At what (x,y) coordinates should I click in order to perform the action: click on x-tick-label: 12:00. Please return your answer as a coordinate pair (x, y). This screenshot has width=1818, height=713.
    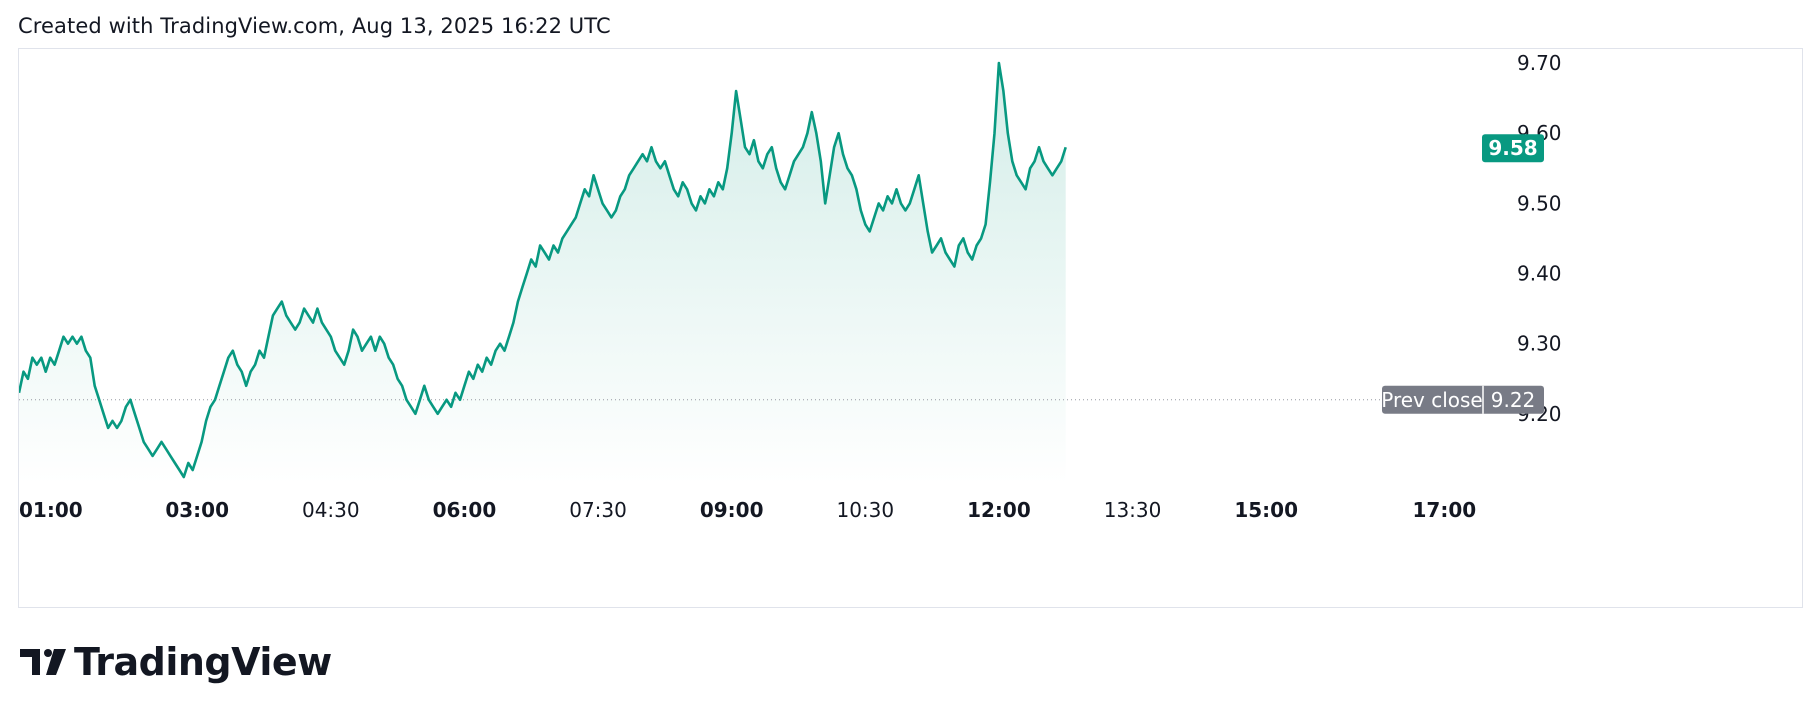
    Looking at the image, I should click on (999, 510).